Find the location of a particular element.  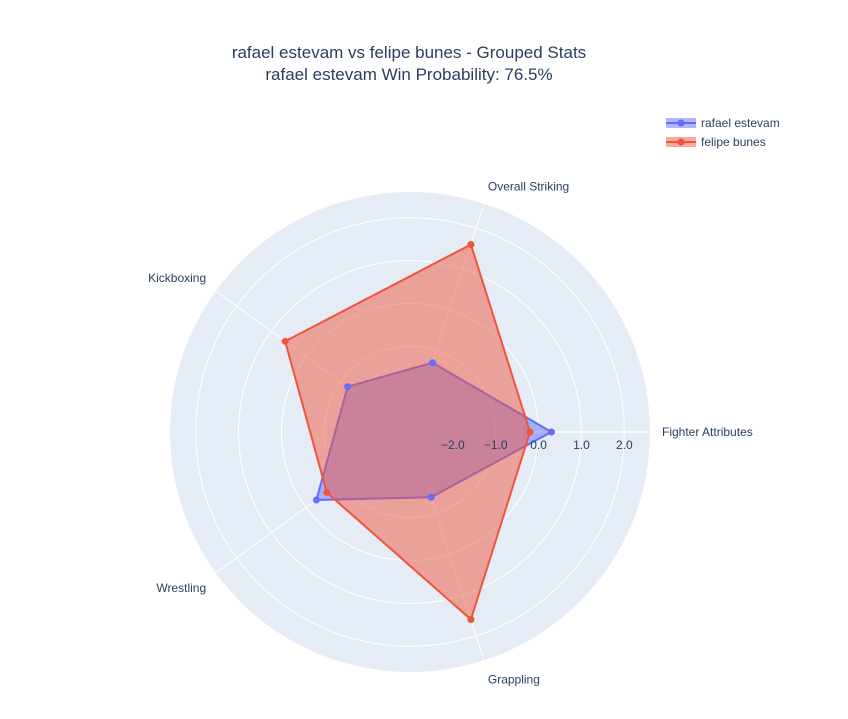

radial-tick-label: −2.0 is located at coordinates (453, 445).